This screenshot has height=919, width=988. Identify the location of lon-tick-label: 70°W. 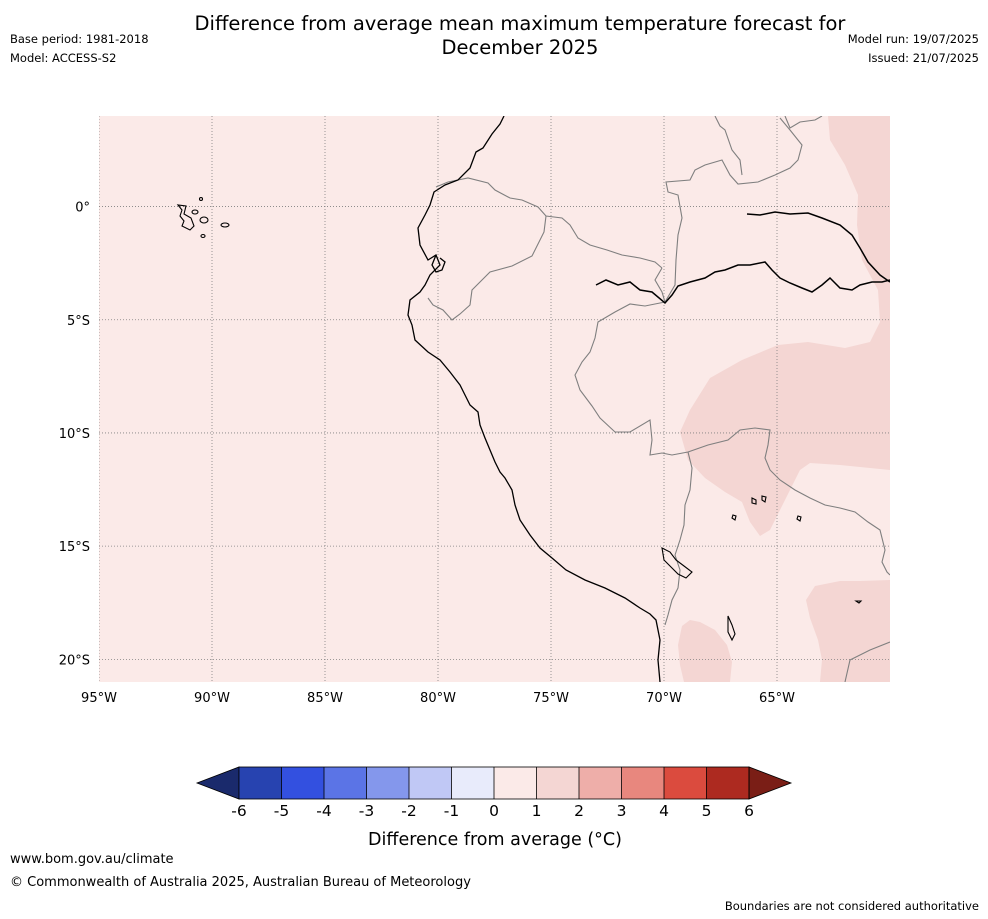
(664, 698).